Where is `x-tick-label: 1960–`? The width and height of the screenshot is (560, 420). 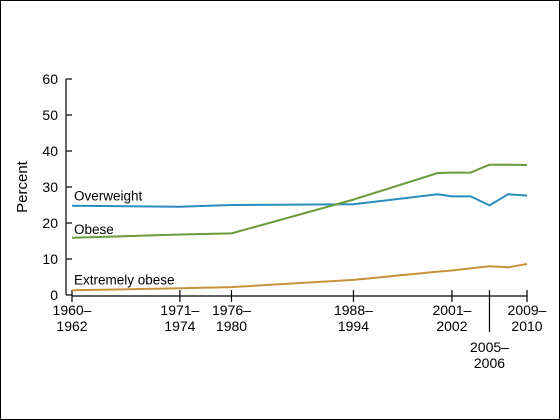 x-tick-label: 1960– is located at coordinates (72, 310).